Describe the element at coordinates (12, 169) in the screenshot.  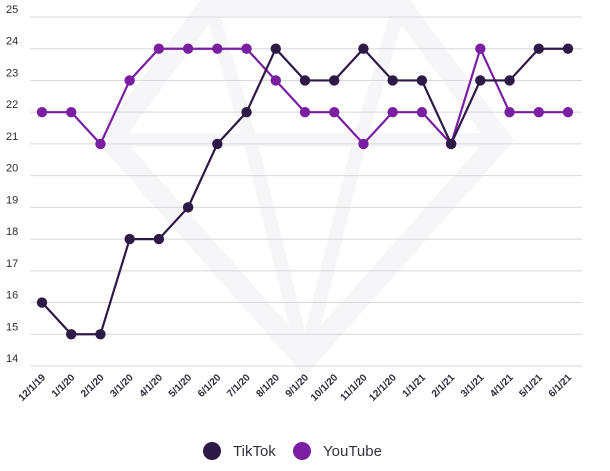
I see `y-tick-label: 20` at that location.